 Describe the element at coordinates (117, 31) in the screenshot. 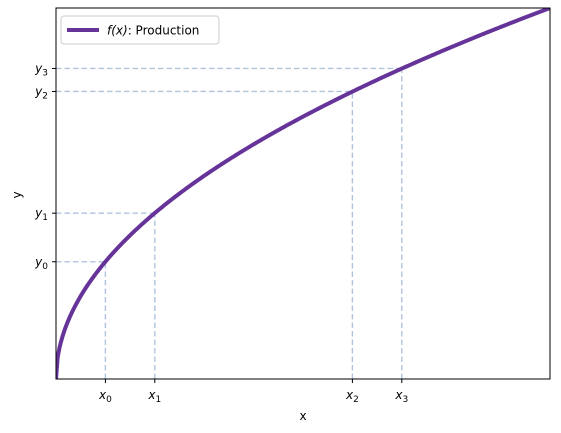

I see `legend-math: f(x)` at that location.